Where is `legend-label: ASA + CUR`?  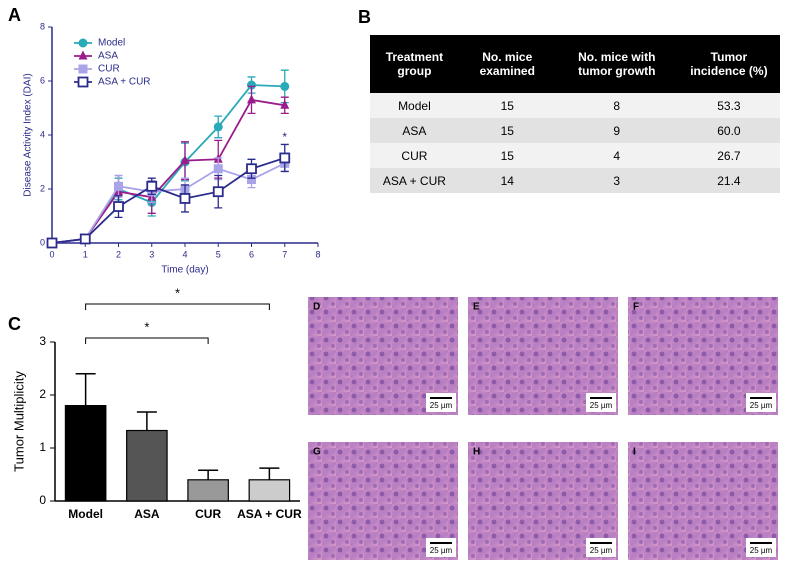 legend-label: ASA + CUR is located at coordinates (124, 82).